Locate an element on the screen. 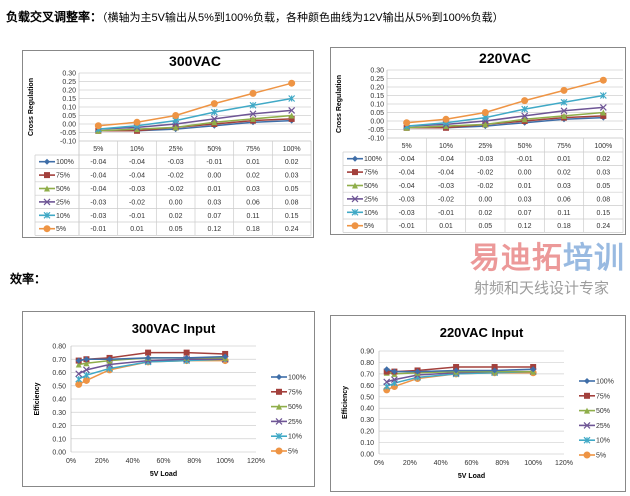 This screenshot has height=496, width=630. legend-label: 75% is located at coordinates (295, 392).